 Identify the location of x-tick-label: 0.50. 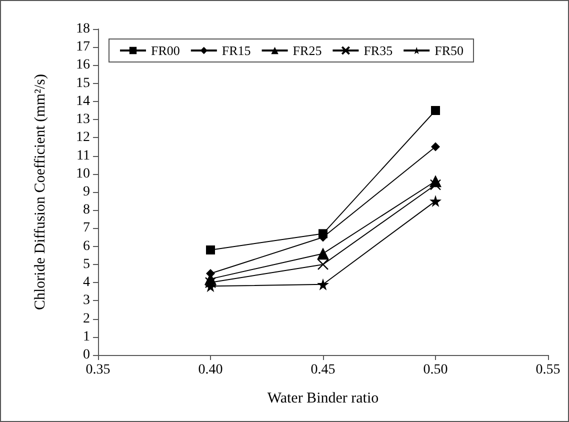
(435, 370).